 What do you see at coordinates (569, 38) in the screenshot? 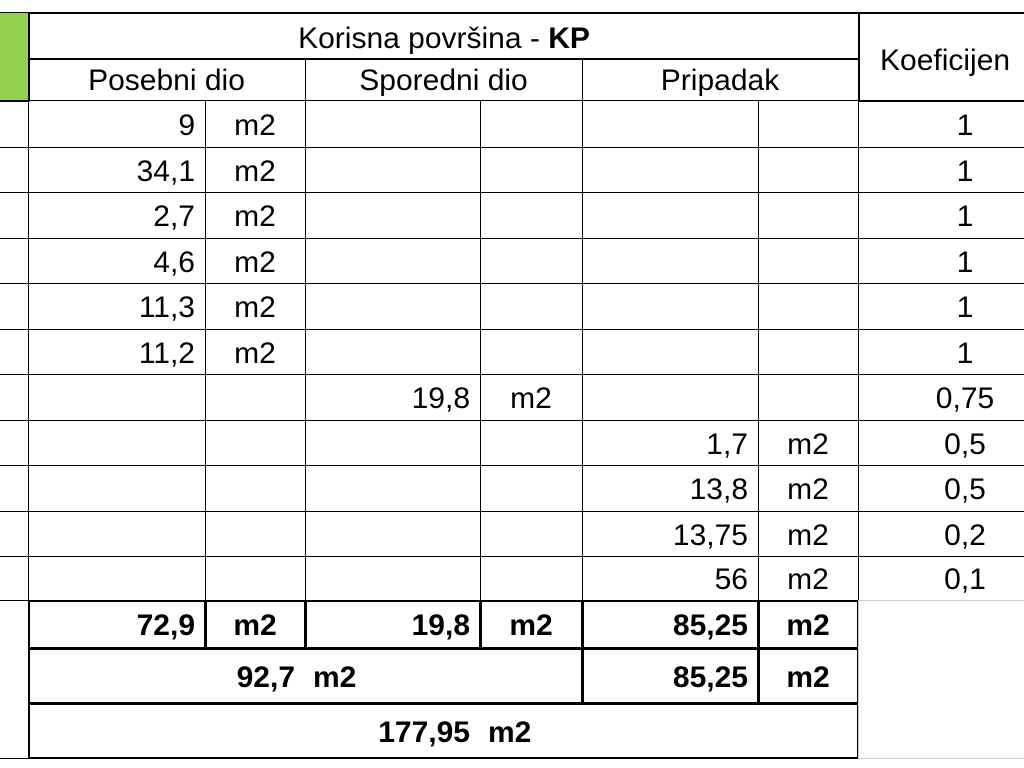
I see `header-title-bold: KP` at bounding box center [569, 38].